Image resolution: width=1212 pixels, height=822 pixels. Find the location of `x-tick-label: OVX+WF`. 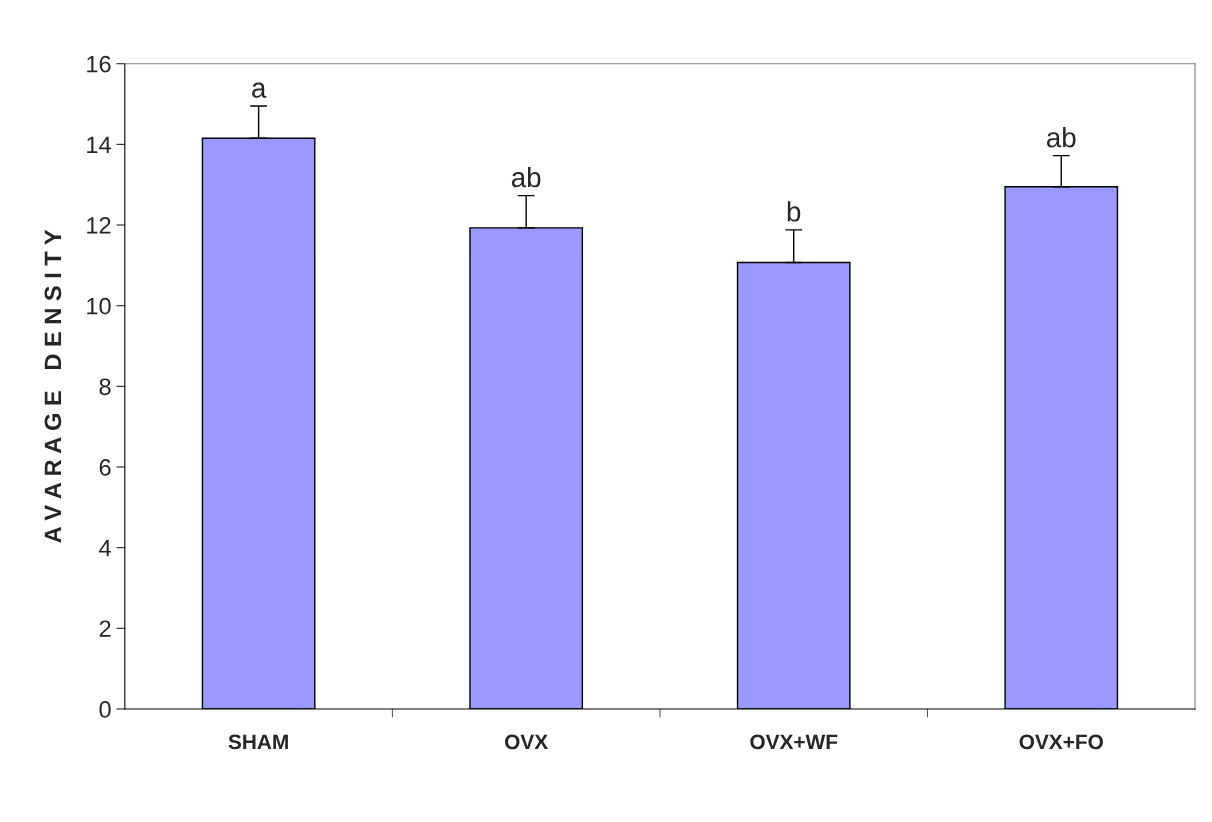

x-tick-label: OVX+WF is located at coordinates (794, 742).